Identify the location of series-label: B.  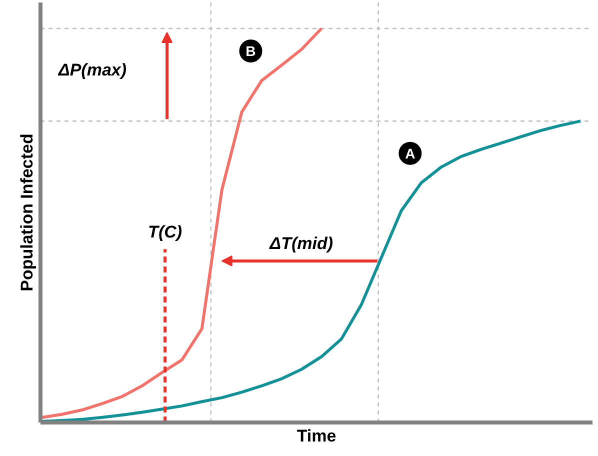
(251, 50).